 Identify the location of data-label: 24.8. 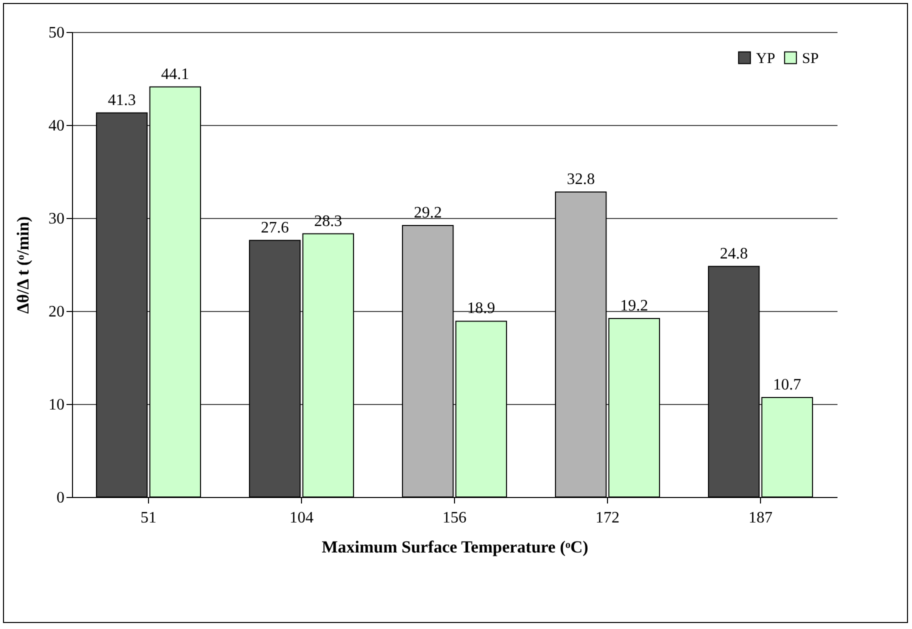
(734, 253).